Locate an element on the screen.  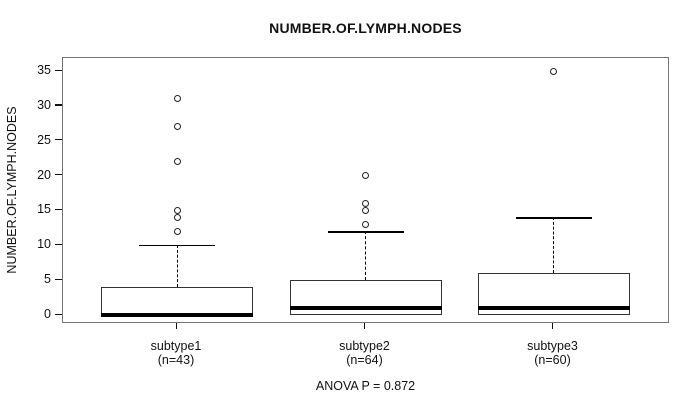
chart-title: NUMBER.OF.LYMPH.NODES is located at coordinates (365, 28).